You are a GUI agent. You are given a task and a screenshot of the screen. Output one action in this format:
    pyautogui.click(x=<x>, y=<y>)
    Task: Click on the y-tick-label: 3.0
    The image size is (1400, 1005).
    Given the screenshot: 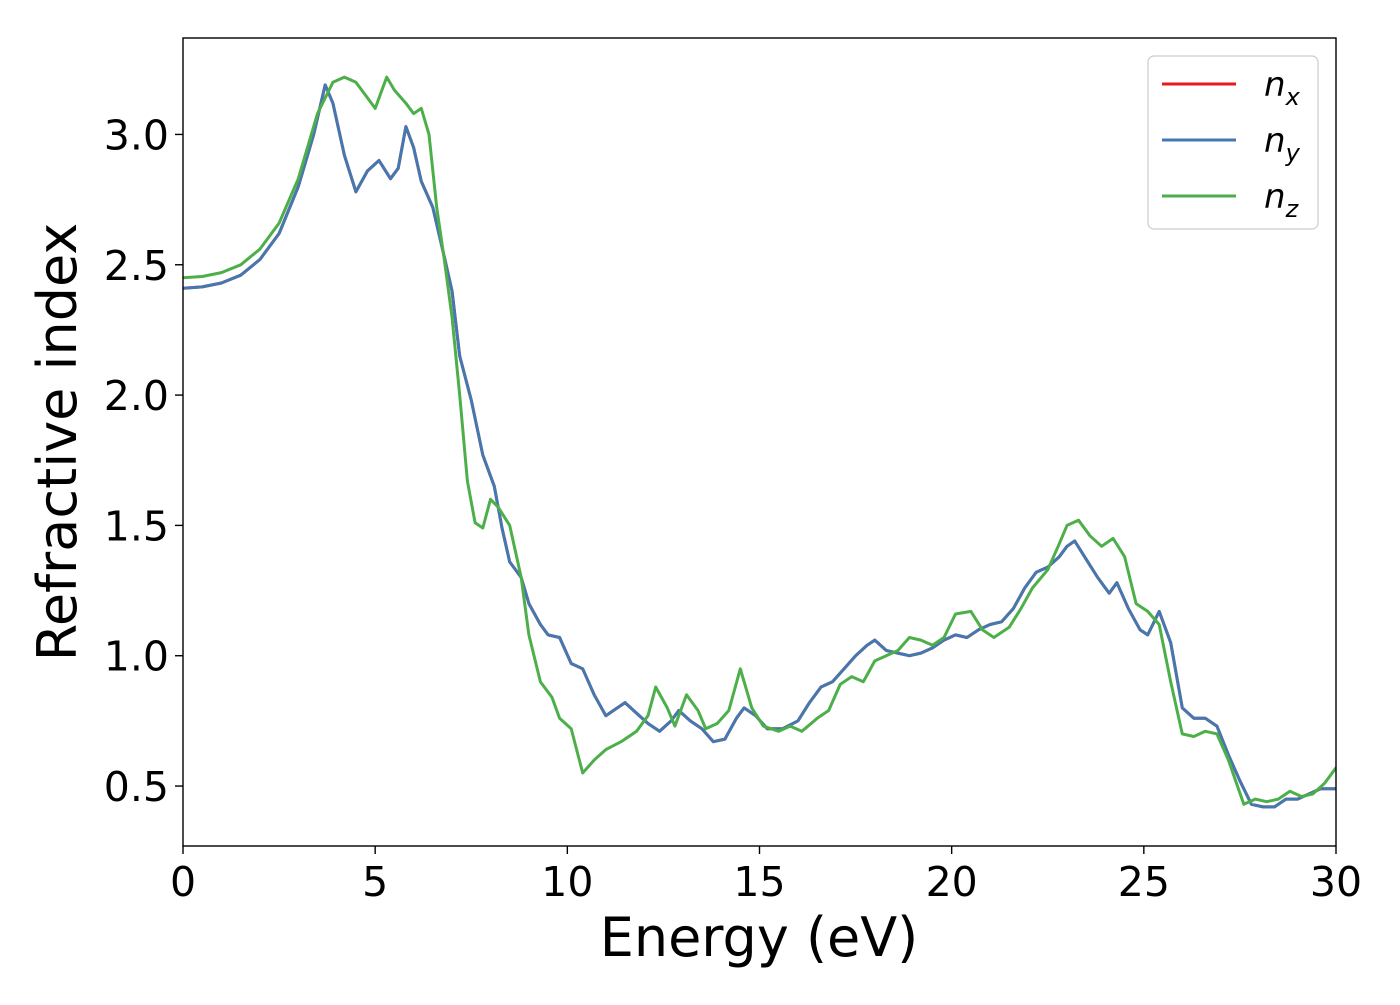 What is the action you would take?
    pyautogui.click(x=136, y=135)
    